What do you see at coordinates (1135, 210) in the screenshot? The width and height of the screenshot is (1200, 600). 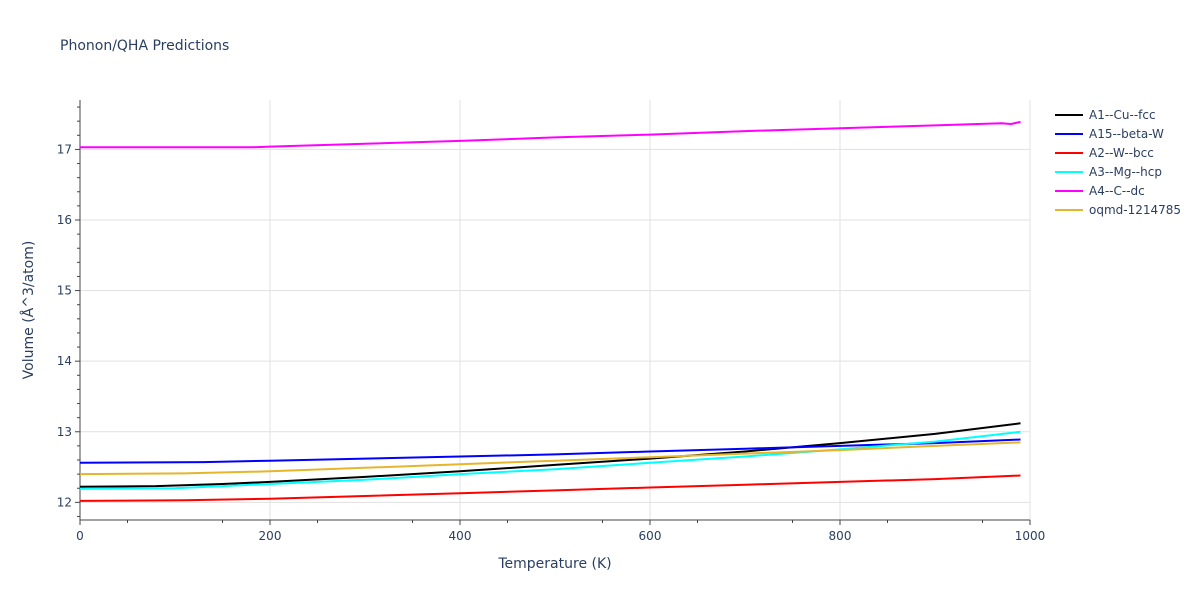 I see `legend-label-oqmd-1214785: oqmd-1214785` at bounding box center [1135, 210].